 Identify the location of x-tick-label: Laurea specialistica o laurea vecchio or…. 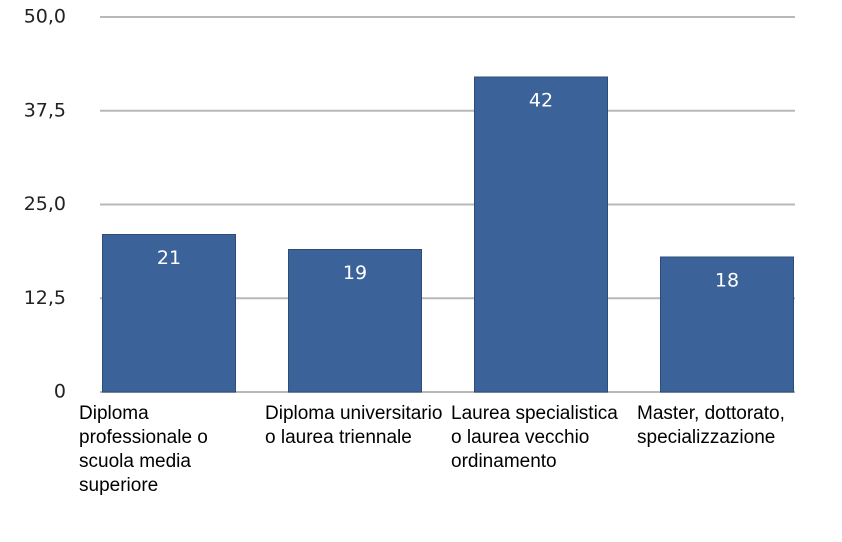
(534, 437).